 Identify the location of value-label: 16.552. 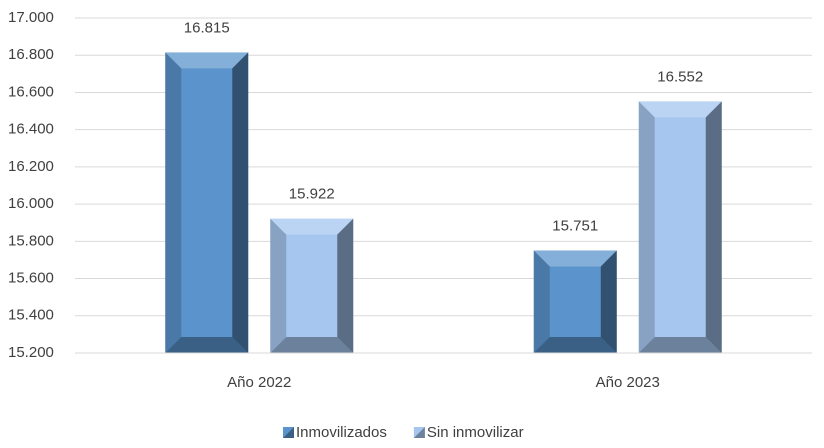
(680, 76).